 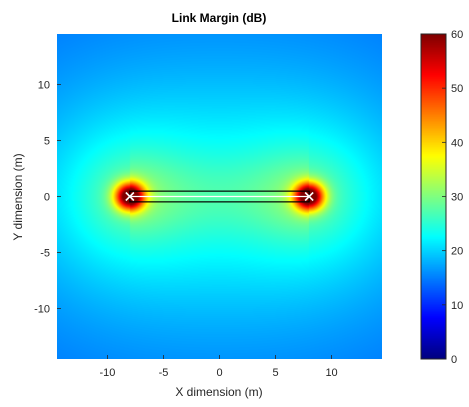 I want to click on chart-title: Link Margin (dB), so click(x=219, y=18).